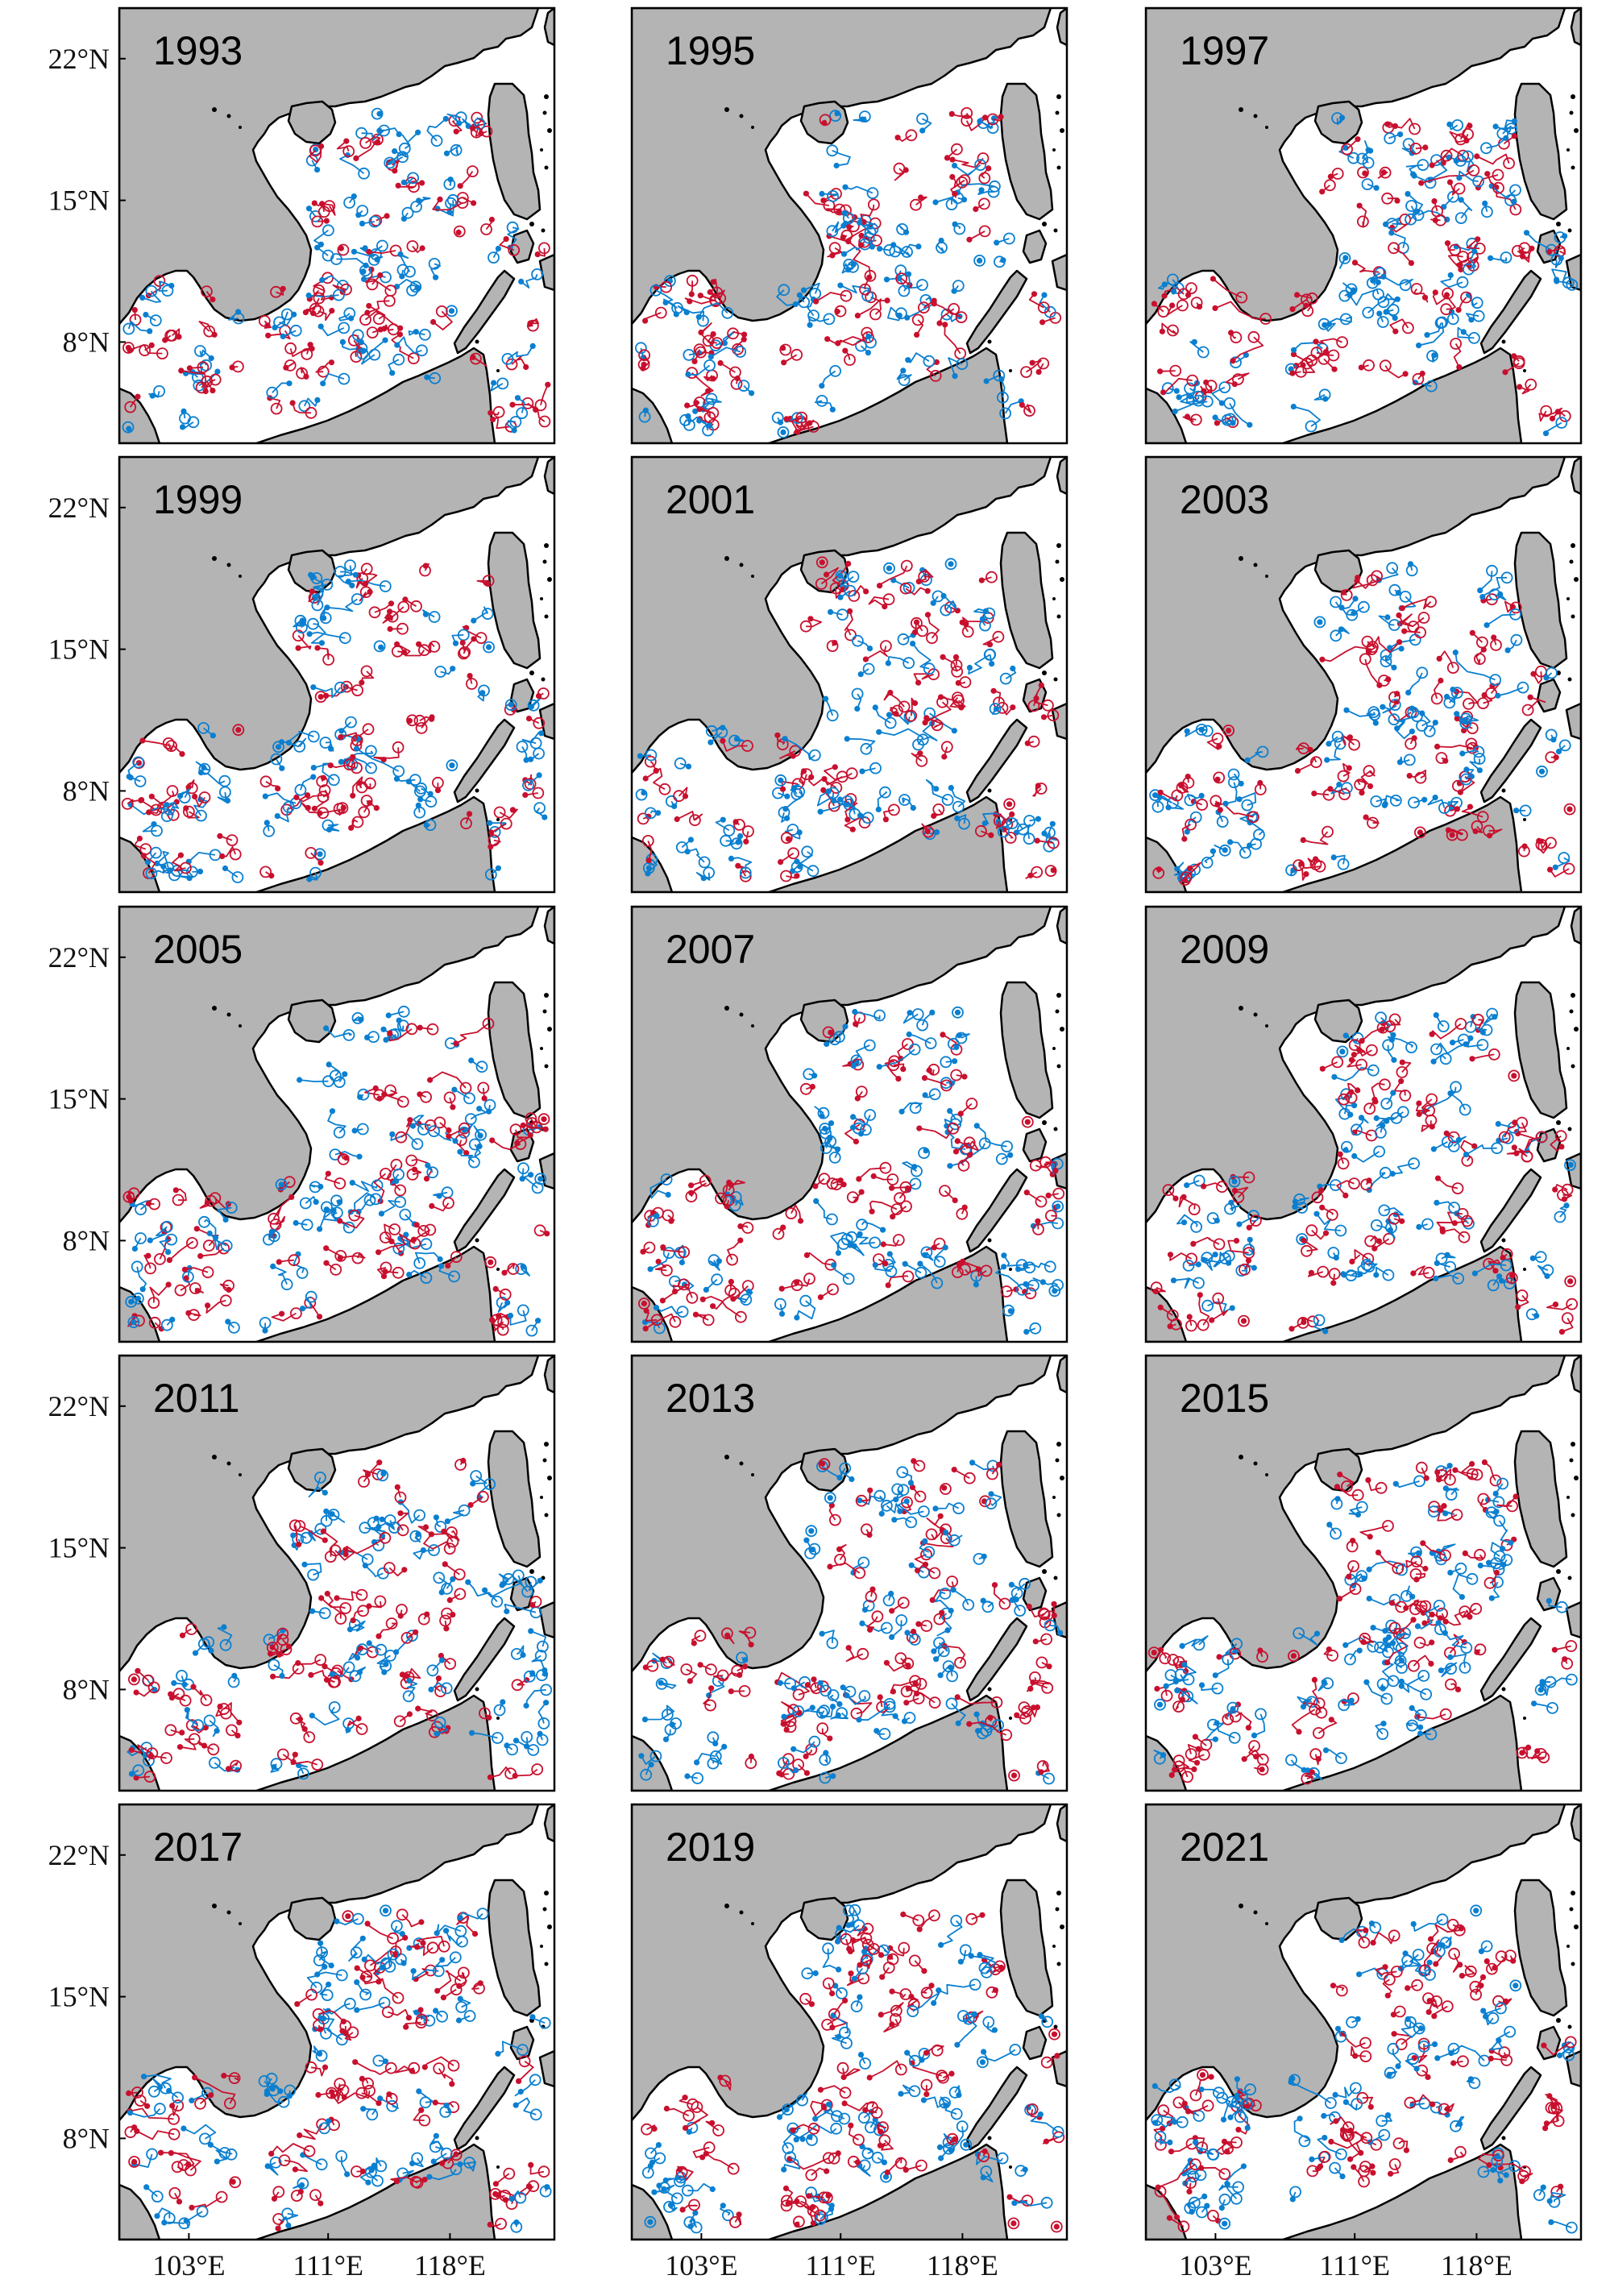 The width and height of the screenshot is (1610, 2296). What do you see at coordinates (849, 1573) in the screenshot?
I see `map-panel-2013: 2013` at bounding box center [849, 1573].